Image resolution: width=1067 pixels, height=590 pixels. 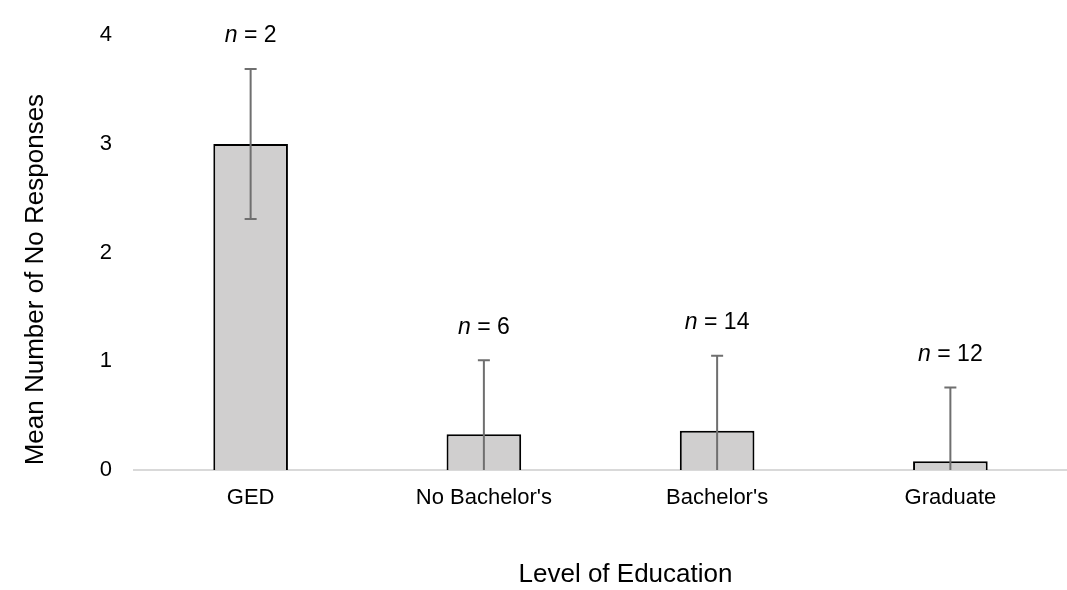 What do you see at coordinates (717, 321) in the screenshot?
I see `annotation: n = 14` at bounding box center [717, 321].